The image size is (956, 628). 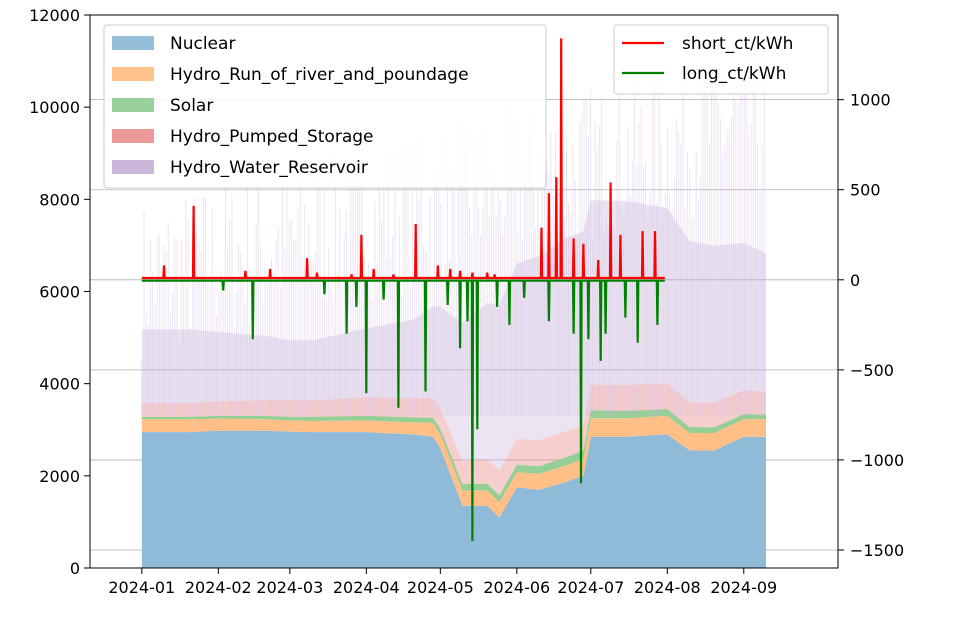 I want to click on y-left-tick-label: 2000, so click(x=59, y=476).